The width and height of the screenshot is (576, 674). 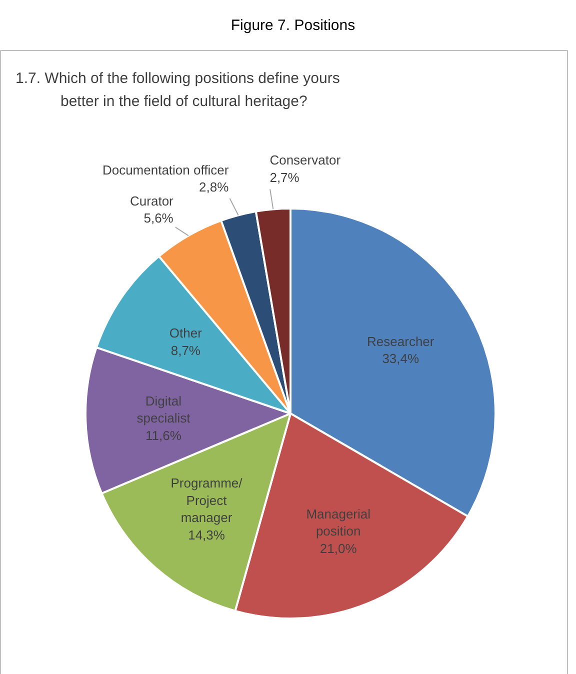 I want to click on data-label: 5,6%, so click(x=159, y=218).